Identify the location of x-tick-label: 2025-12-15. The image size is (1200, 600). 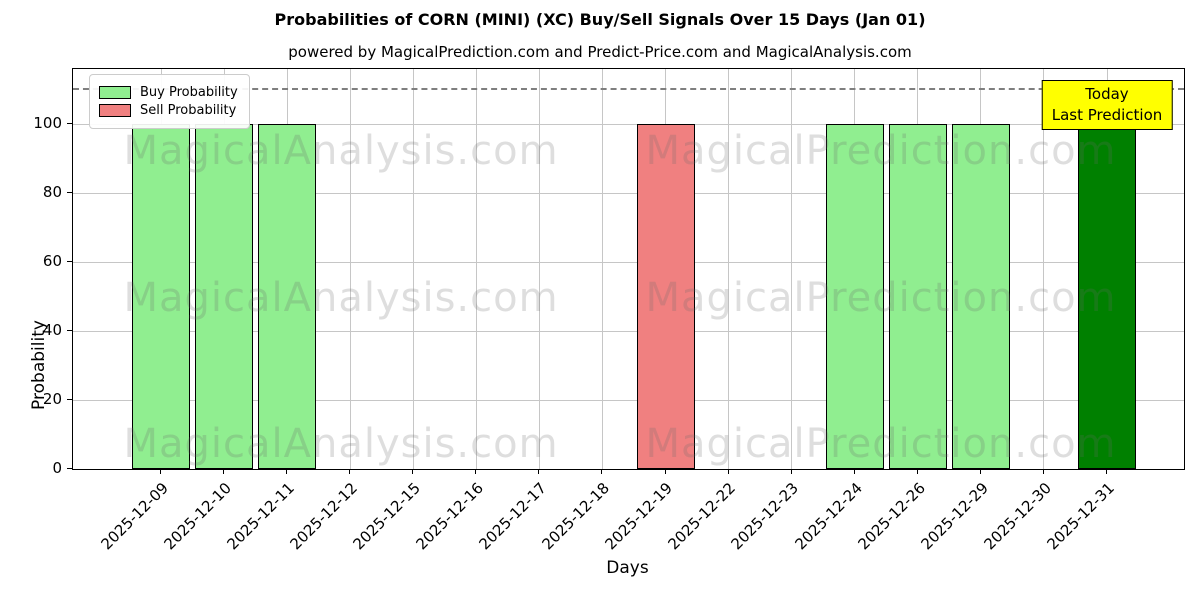
(387, 516).